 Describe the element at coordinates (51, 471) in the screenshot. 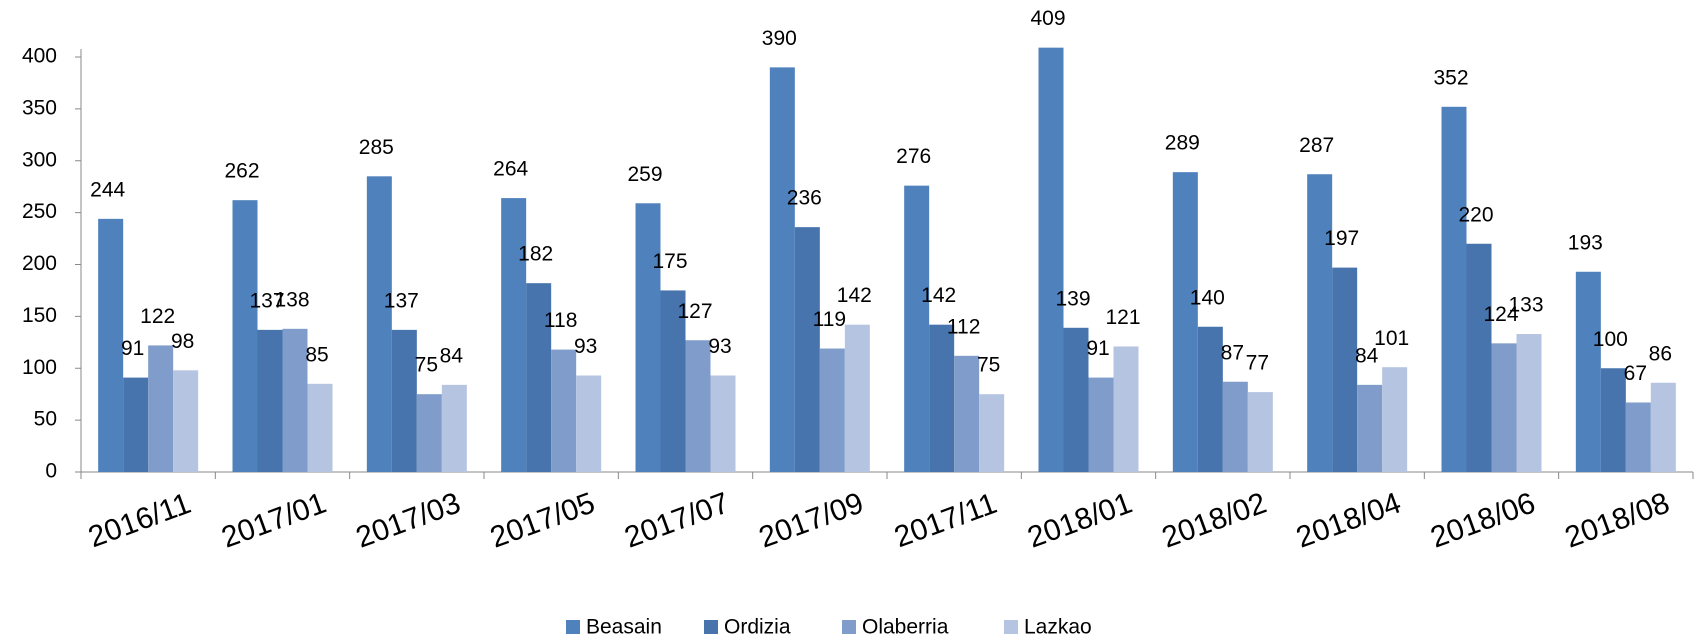

I see `y-tick-label: 0` at that location.